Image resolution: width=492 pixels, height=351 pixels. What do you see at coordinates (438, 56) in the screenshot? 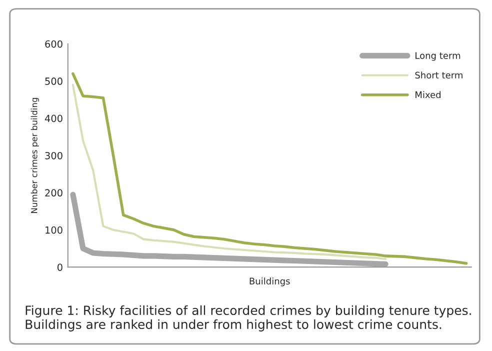
I see `legend-label: Long term` at bounding box center [438, 56].